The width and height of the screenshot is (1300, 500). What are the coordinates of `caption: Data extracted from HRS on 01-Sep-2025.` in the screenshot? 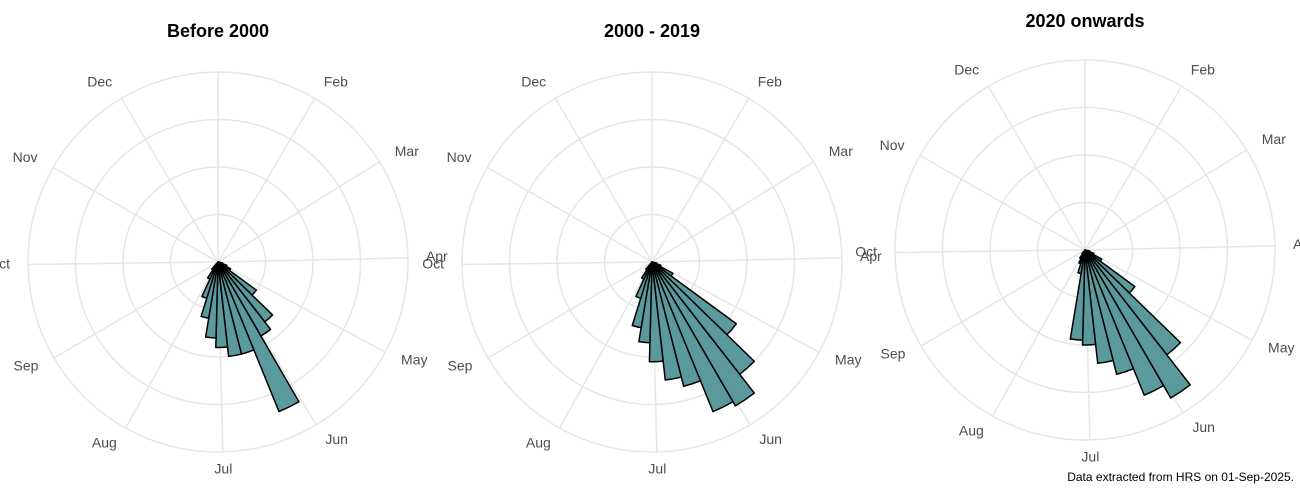 It's located at (1180, 477).